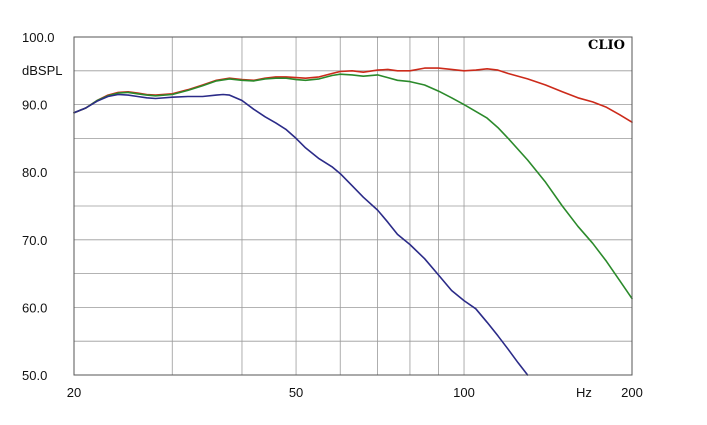  I want to click on x-tick-label: 100, so click(464, 392).